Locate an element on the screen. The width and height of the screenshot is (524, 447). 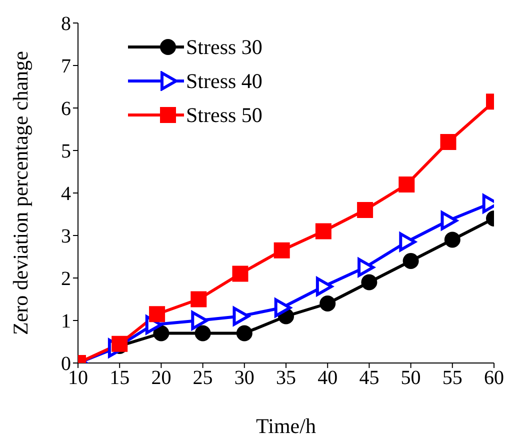
x-tick-label: 50 is located at coordinates (410, 378).